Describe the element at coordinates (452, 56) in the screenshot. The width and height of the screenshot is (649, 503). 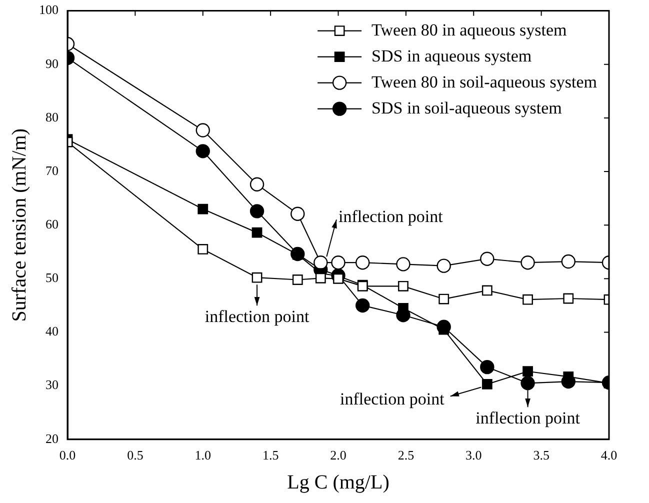
I see `legend-label: SDS in aqueous system` at that location.